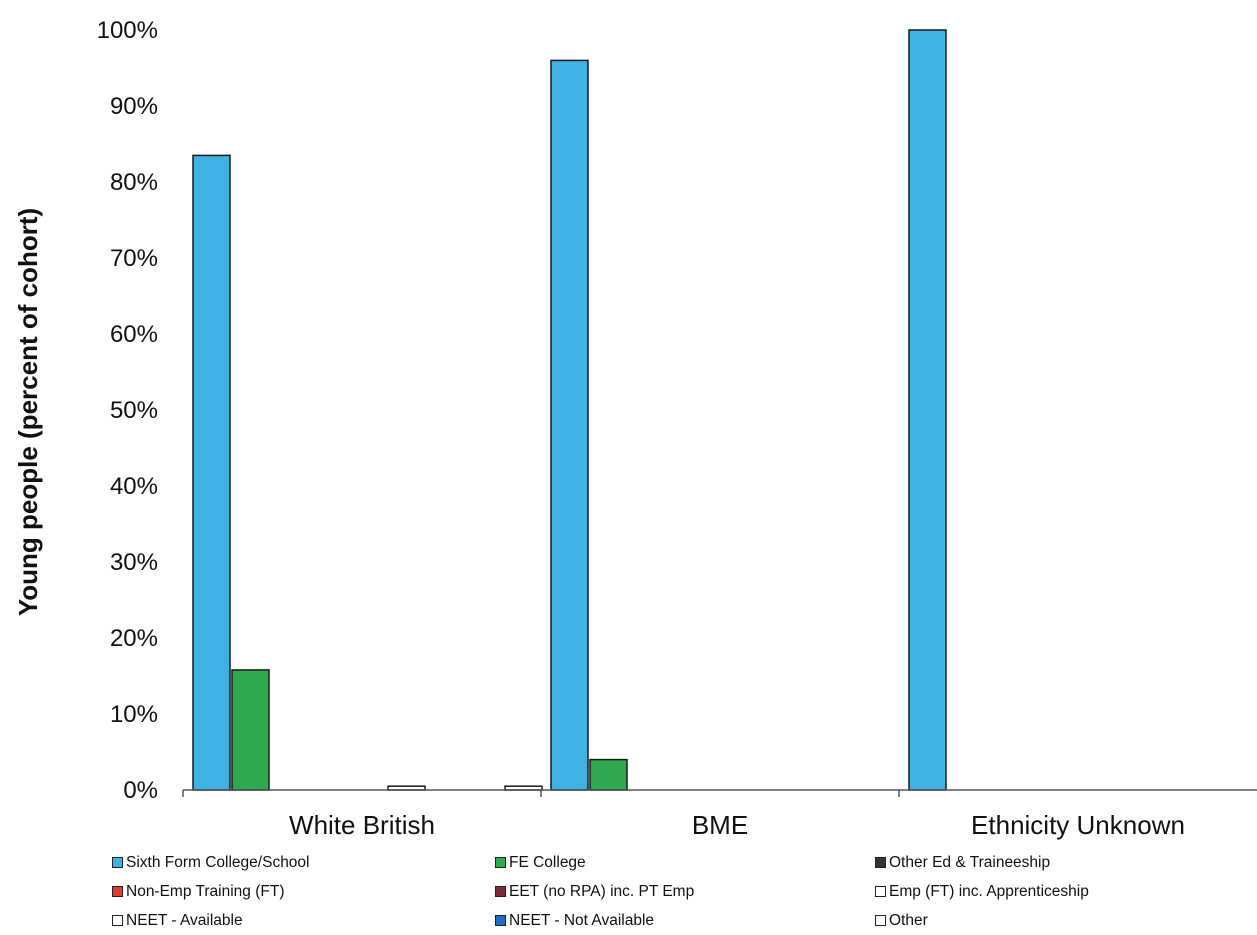 The width and height of the screenshot is (1257, 935). I want to click on legend-item: Sixth Form College/School, so click(303, 862).